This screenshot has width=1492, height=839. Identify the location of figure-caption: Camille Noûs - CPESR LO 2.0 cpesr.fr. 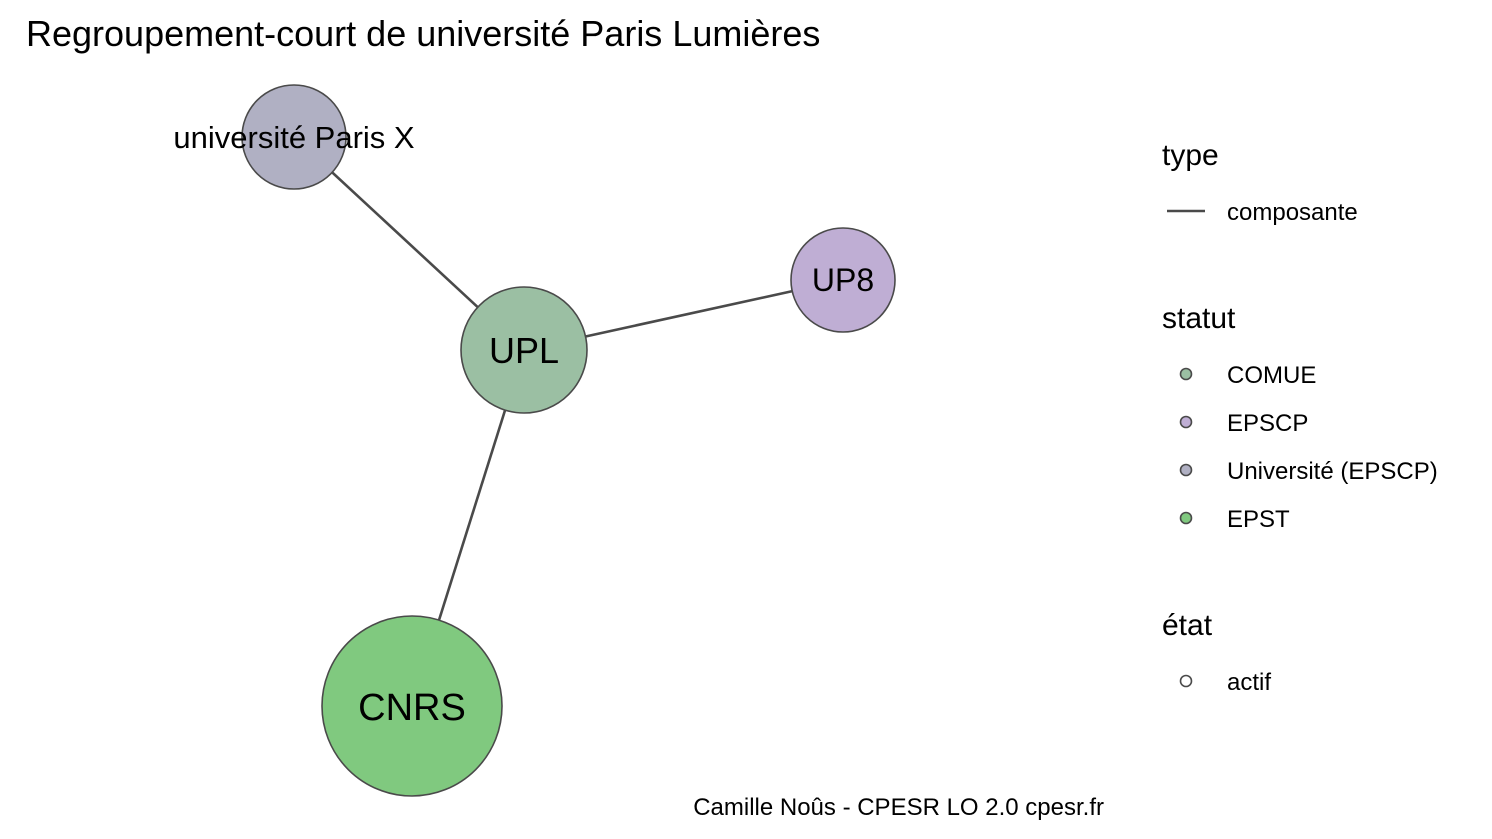
(898, 807).